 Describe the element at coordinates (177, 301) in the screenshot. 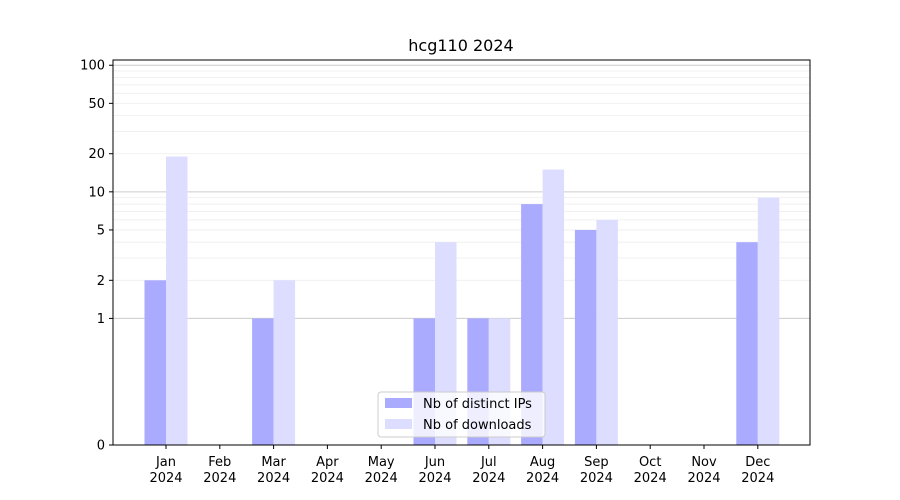

I see `bar-downloads-jan` at that location.